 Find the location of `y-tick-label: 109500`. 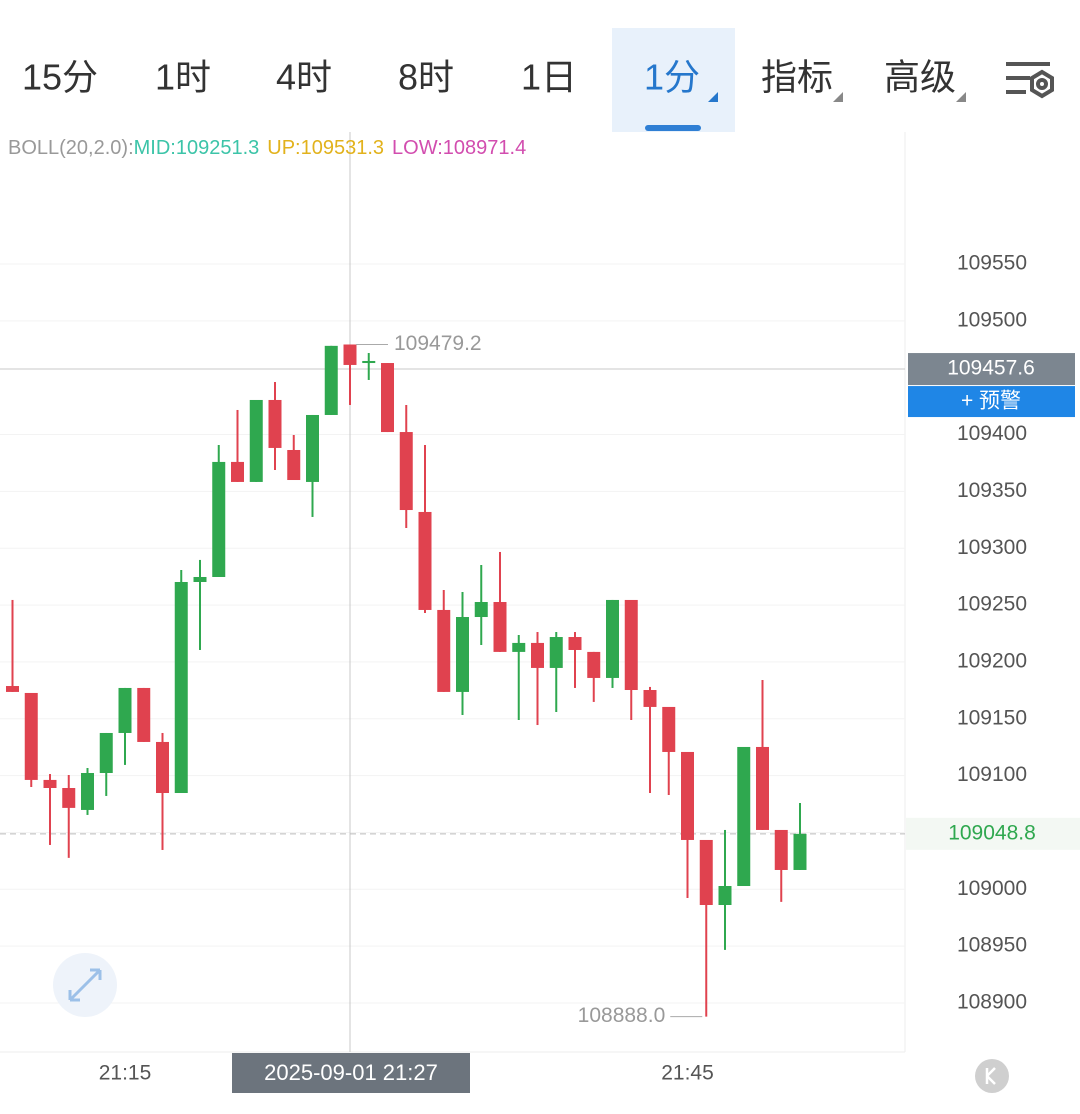

y-tick-label: 109500 is located at coordinates (992, 319).